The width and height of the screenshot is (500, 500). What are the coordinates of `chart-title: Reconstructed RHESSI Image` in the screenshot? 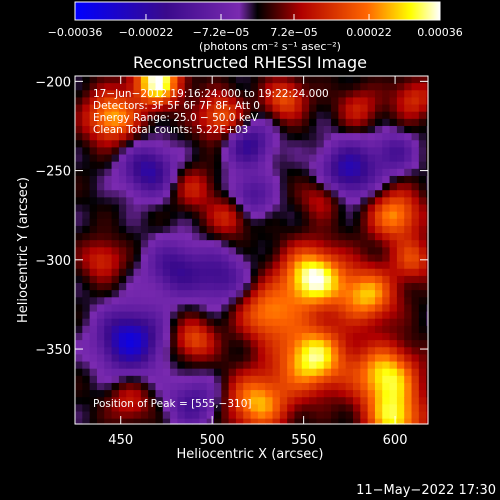 It's located at (250, 62).